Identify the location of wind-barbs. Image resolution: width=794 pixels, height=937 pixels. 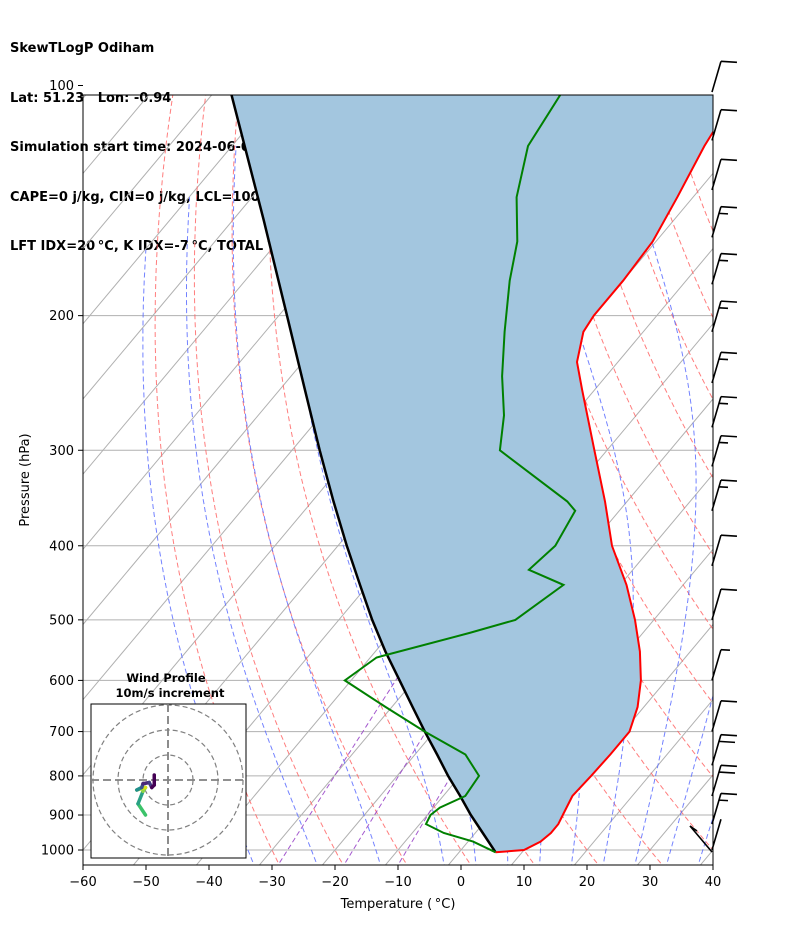
(713, 456).